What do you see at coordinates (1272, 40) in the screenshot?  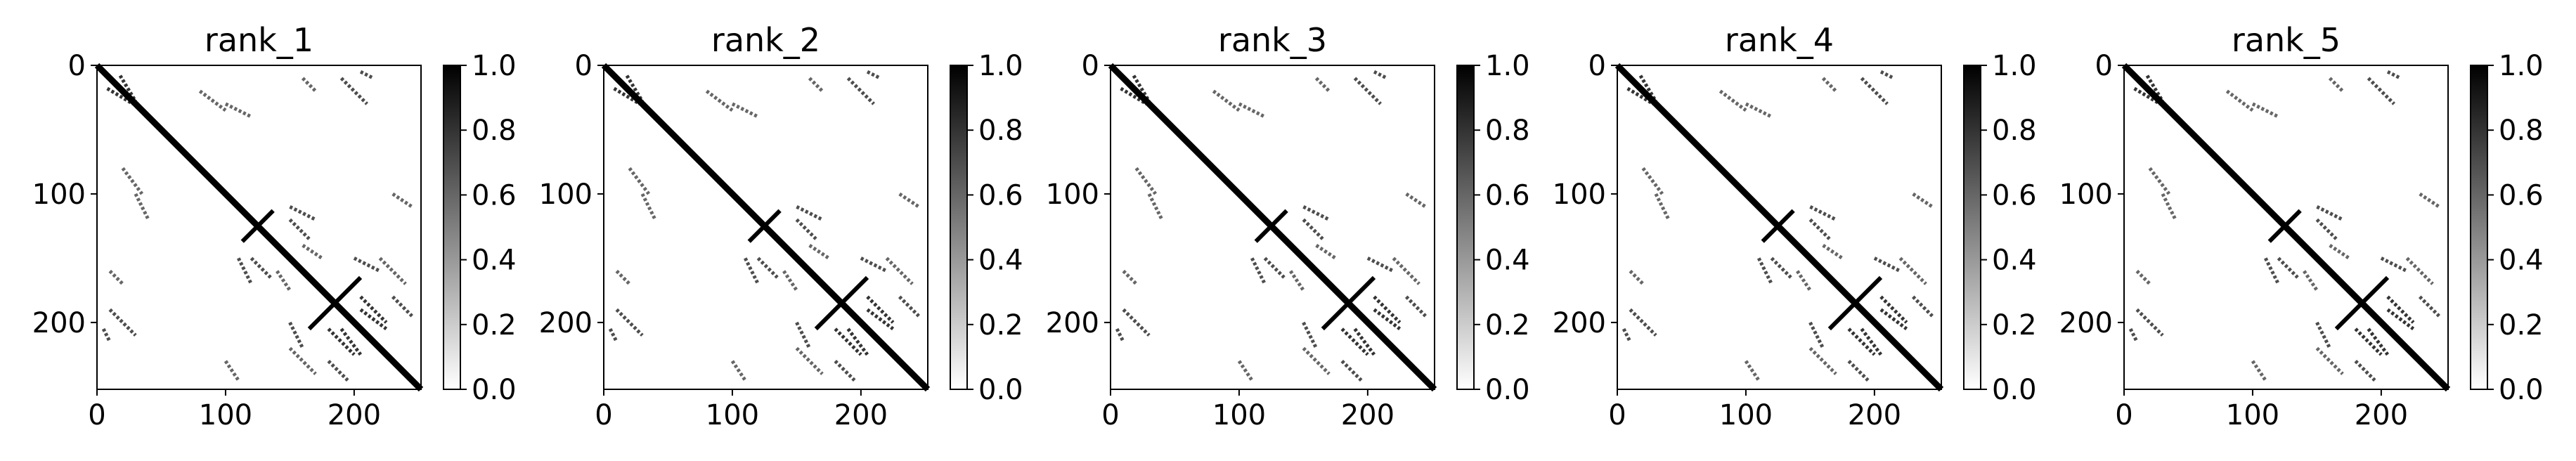 I see `panel-title: rank_3` at bounding box center [1272, 40].